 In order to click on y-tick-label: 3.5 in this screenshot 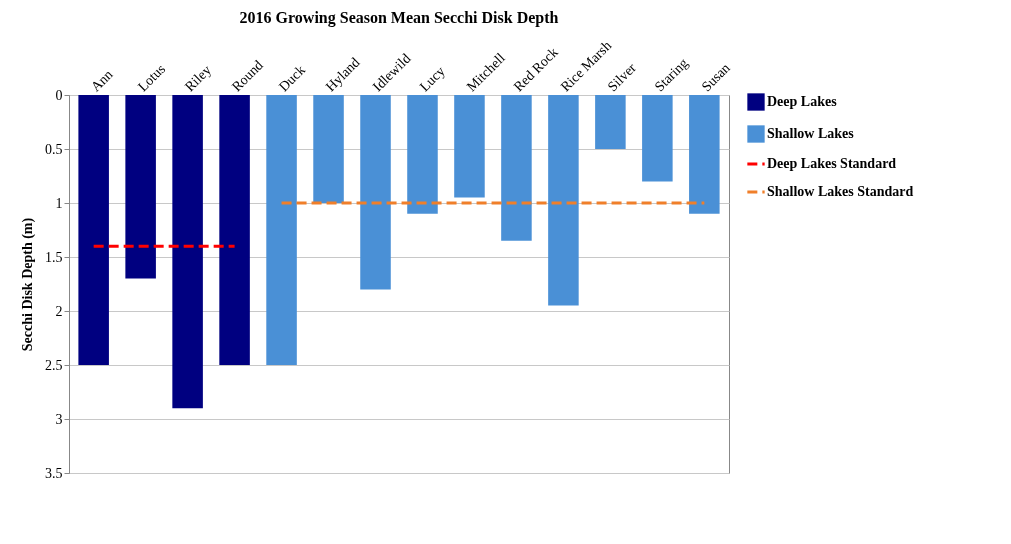, I will do `click(54, 473)`.